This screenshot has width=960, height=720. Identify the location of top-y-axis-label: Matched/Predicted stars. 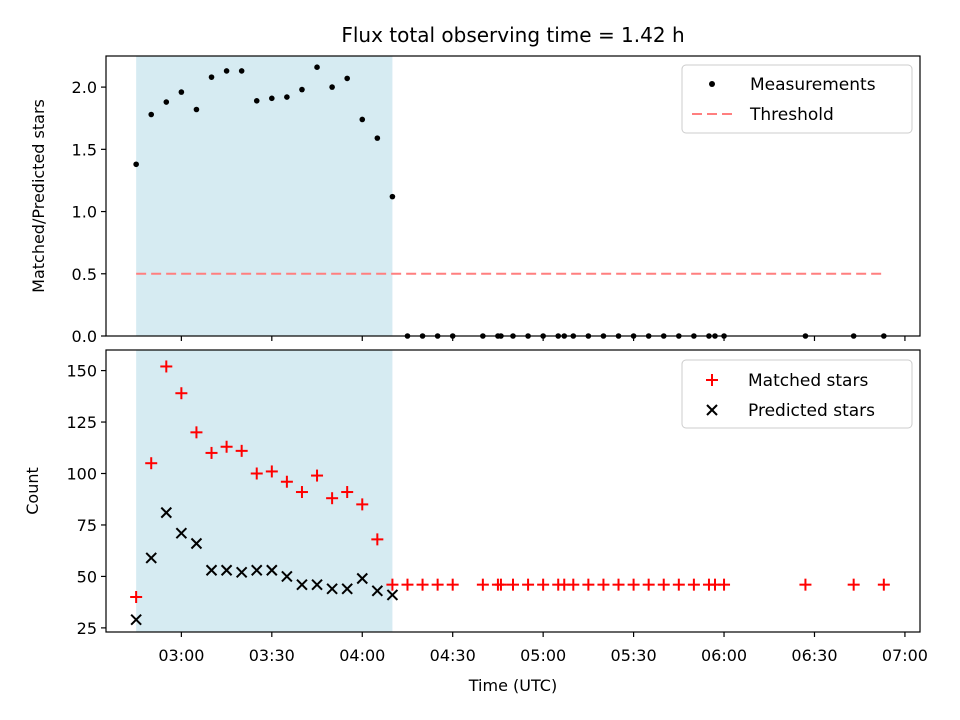
(38, 196).